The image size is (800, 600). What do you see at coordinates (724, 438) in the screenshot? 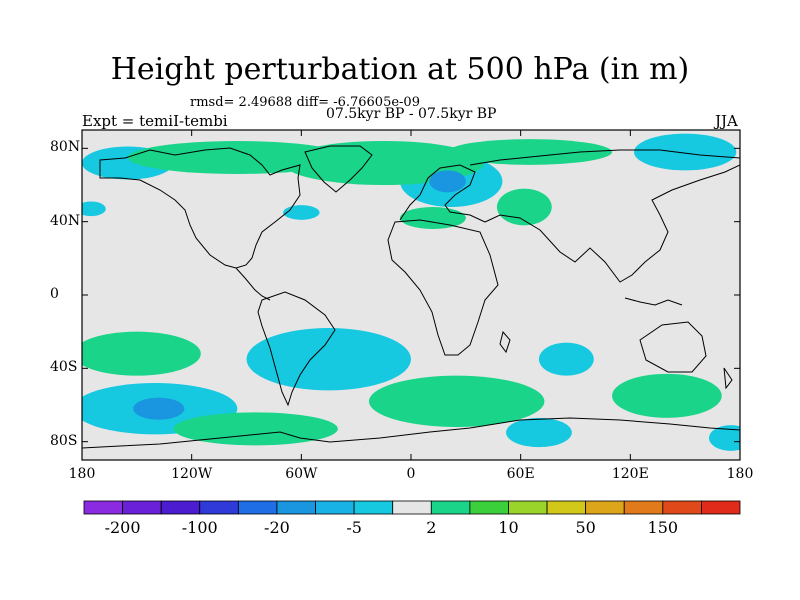
I see `anomaly-nz-blue` at bounding box center [724, 438].